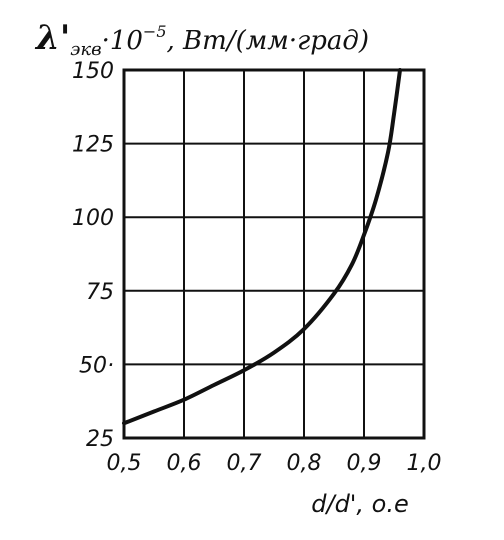  I want to click on title-symbol: λ', so click(53, 38).